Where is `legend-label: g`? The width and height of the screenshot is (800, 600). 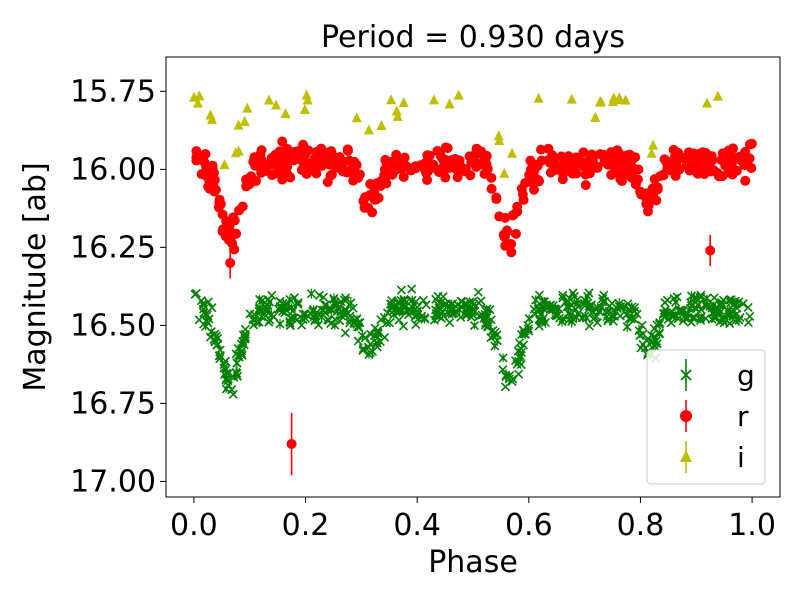 legend-label: g is located at coordinates (746, 375).